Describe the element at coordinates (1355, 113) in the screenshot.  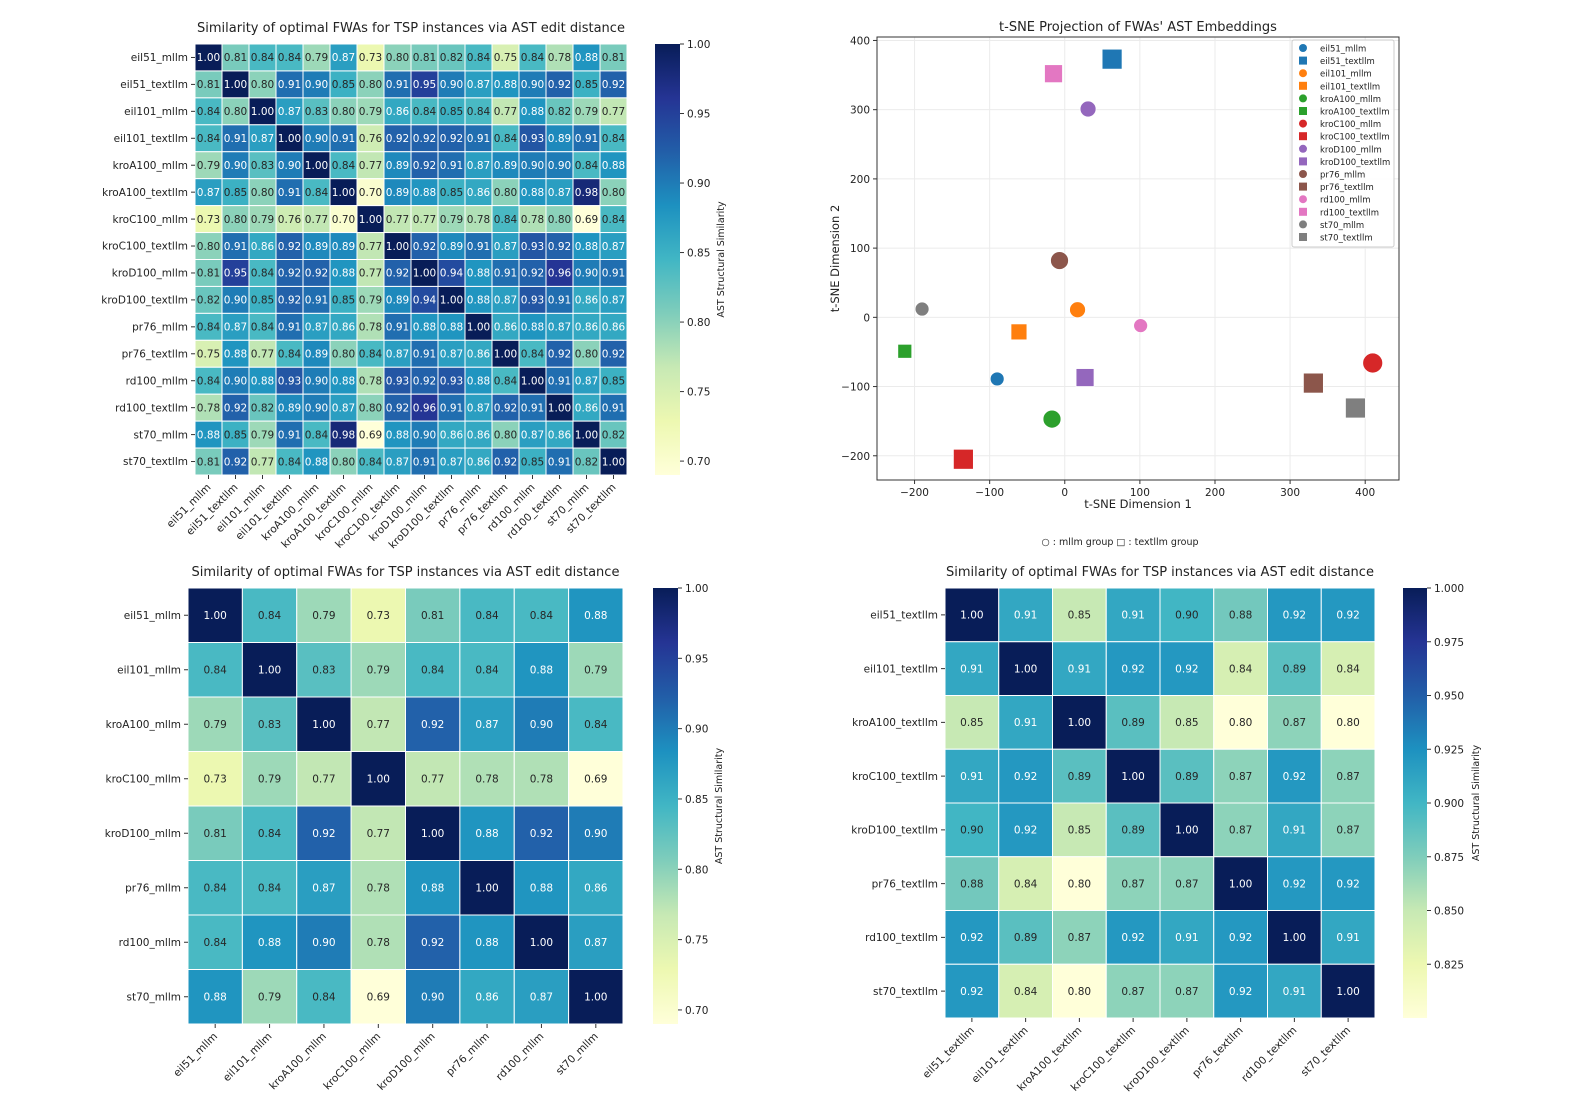
I see `legend-label: kroA100_textllm` at that location.